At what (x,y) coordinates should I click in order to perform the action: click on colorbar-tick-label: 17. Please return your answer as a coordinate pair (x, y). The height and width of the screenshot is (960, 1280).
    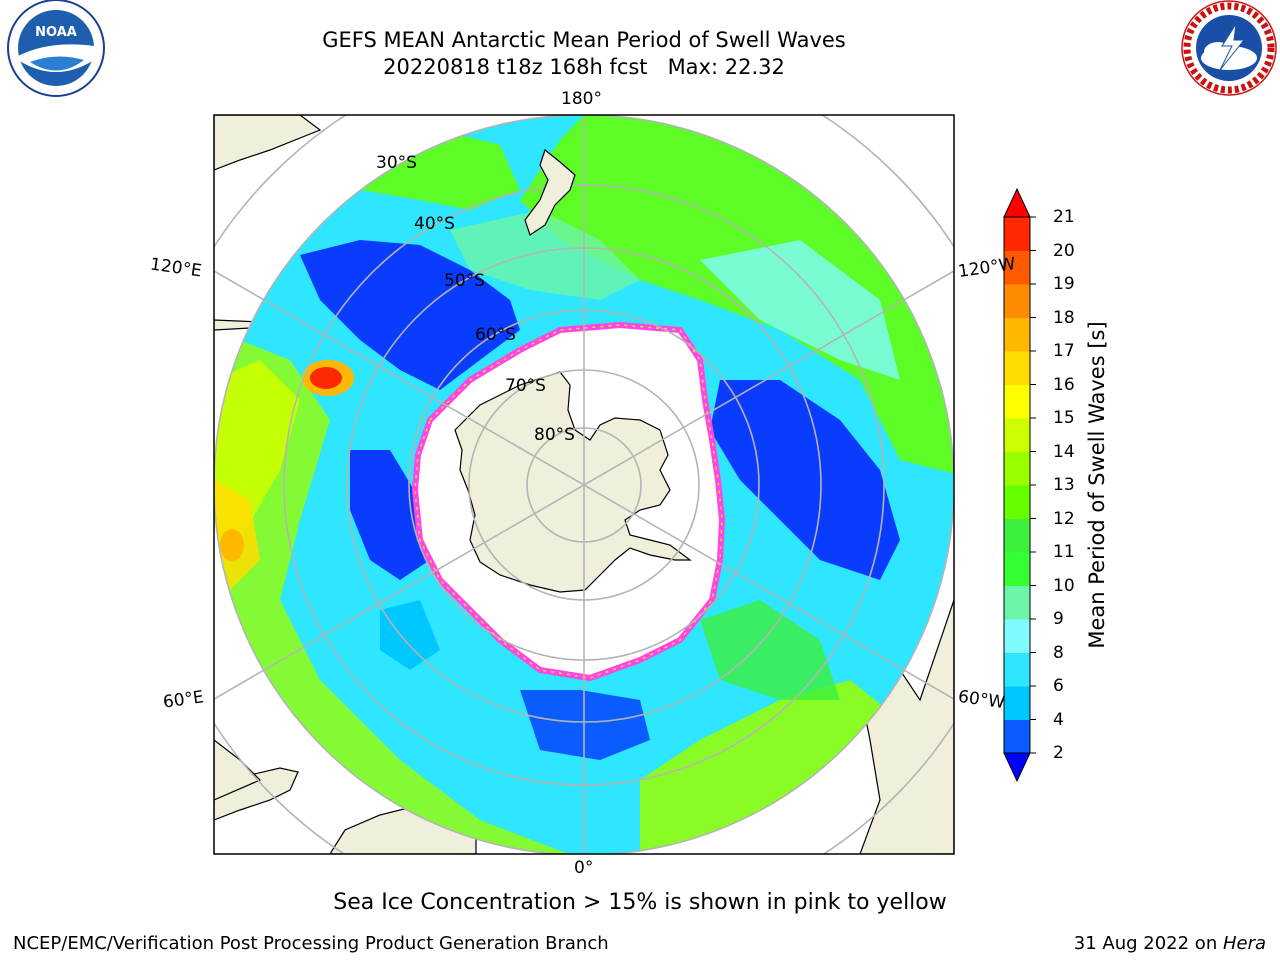
    Looking at the image, I should click on (1064, 351).